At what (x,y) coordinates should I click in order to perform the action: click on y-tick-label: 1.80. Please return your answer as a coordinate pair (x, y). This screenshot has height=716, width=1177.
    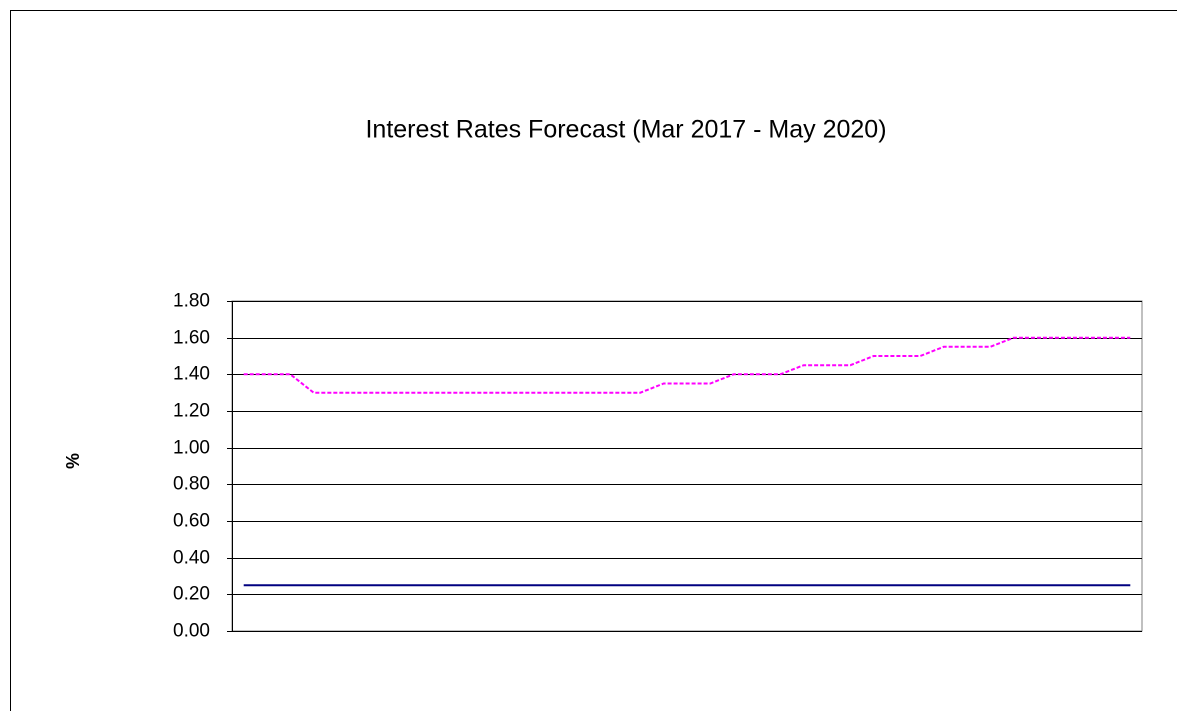
    Looking at the image, I should click on (191, 301).